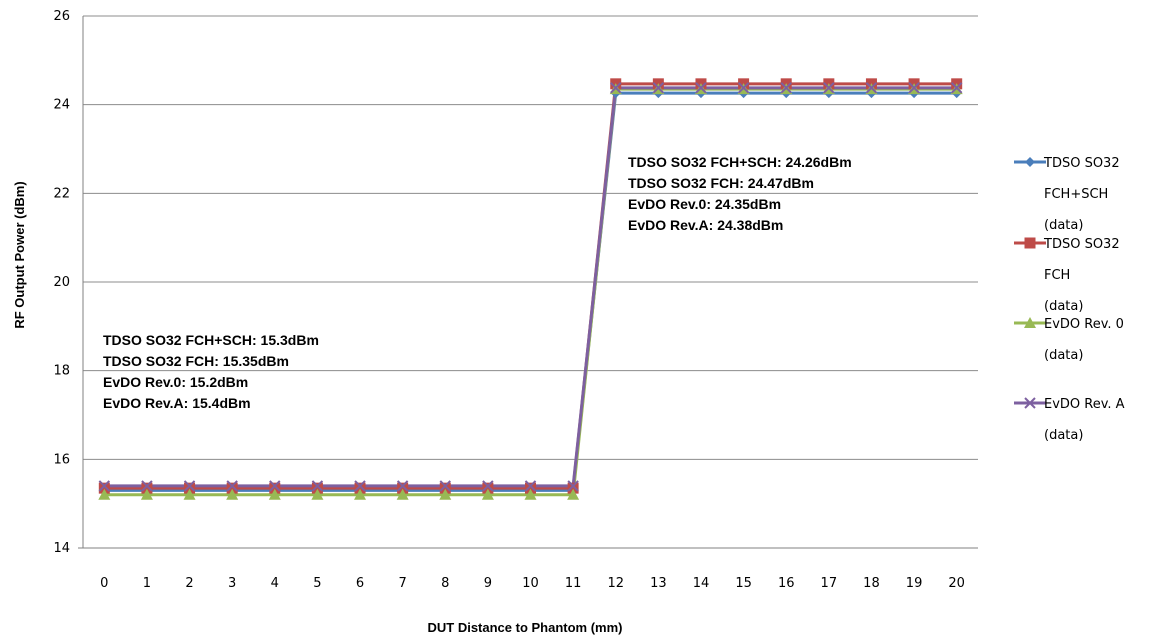 The image size is (1151, 640). Describe the element at coordinates (871, 583) in the screenshot. I see `x-tick-label: 18` at that location.